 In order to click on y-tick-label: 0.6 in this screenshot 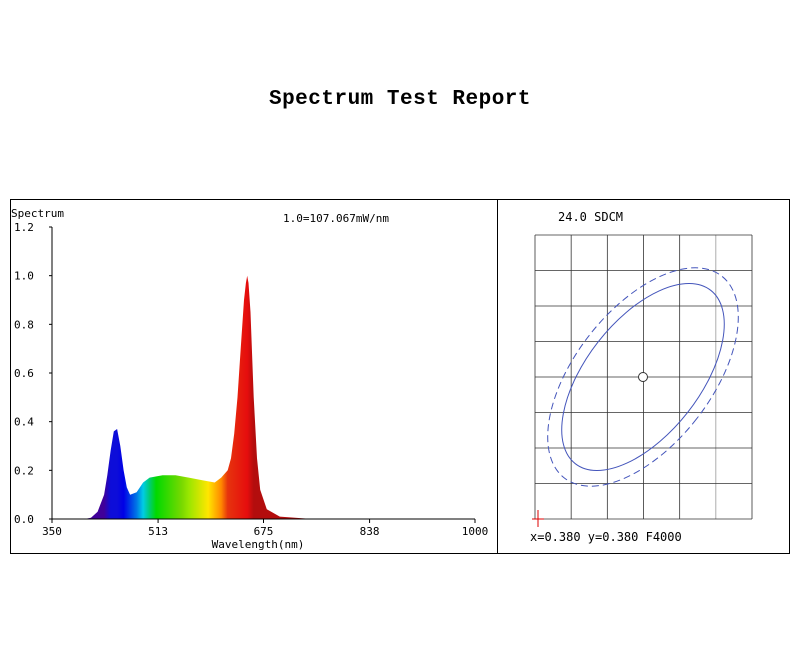, I will do `click(24, 373)`.